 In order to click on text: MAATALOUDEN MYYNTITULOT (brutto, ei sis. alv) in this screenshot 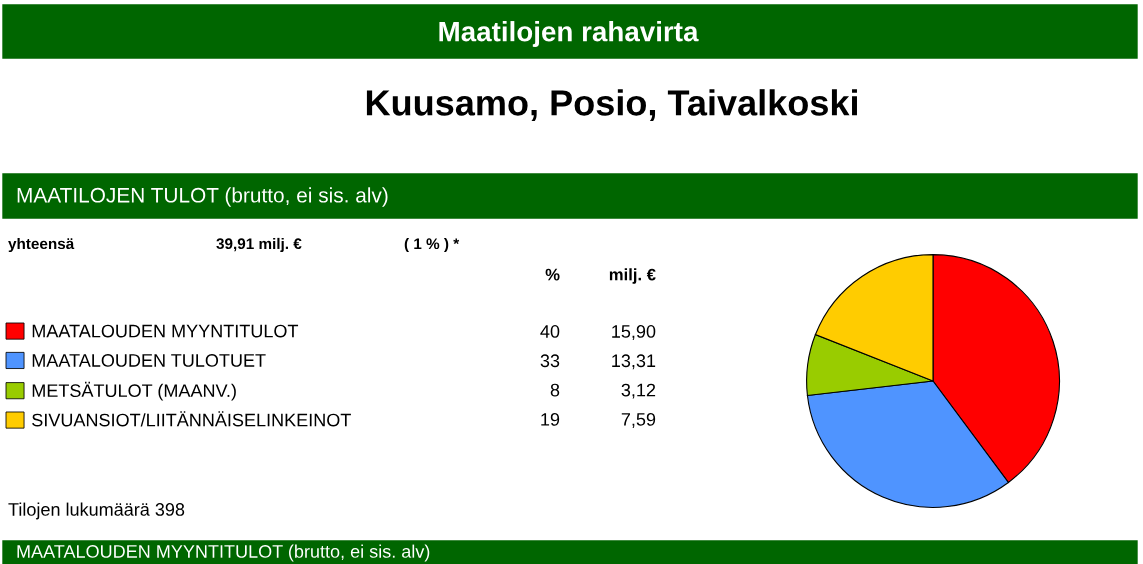, I will do `click(223, 553)`.